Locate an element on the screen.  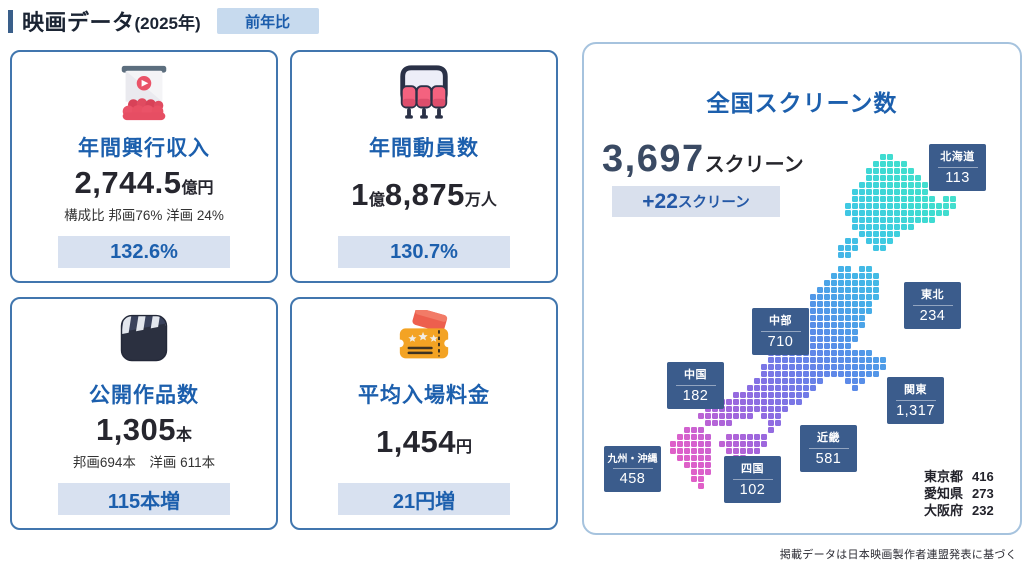
region-name: 九州・沖縄 is located at coordinates (632, 459).